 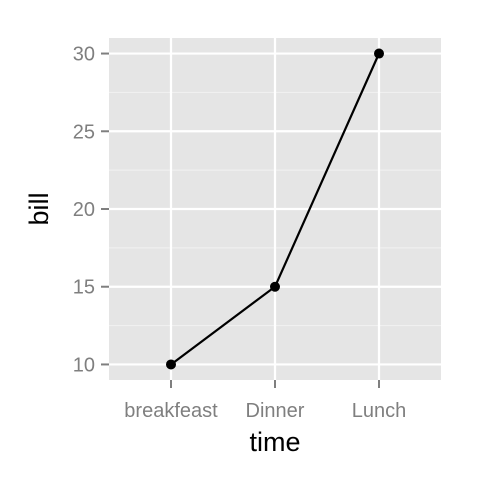 I want to click on y-tick-label: 20, so click(x=84, y=210).